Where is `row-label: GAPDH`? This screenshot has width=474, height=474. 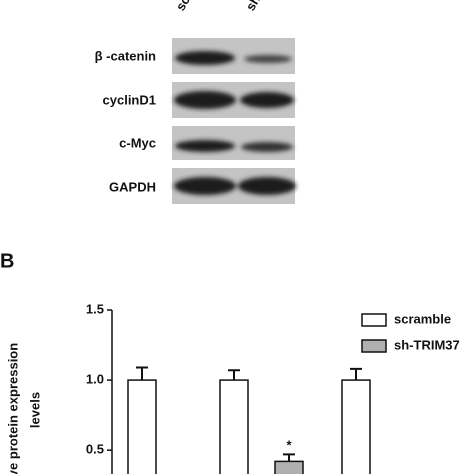
row-label: GAPDH is located at coordinates (132, 186).